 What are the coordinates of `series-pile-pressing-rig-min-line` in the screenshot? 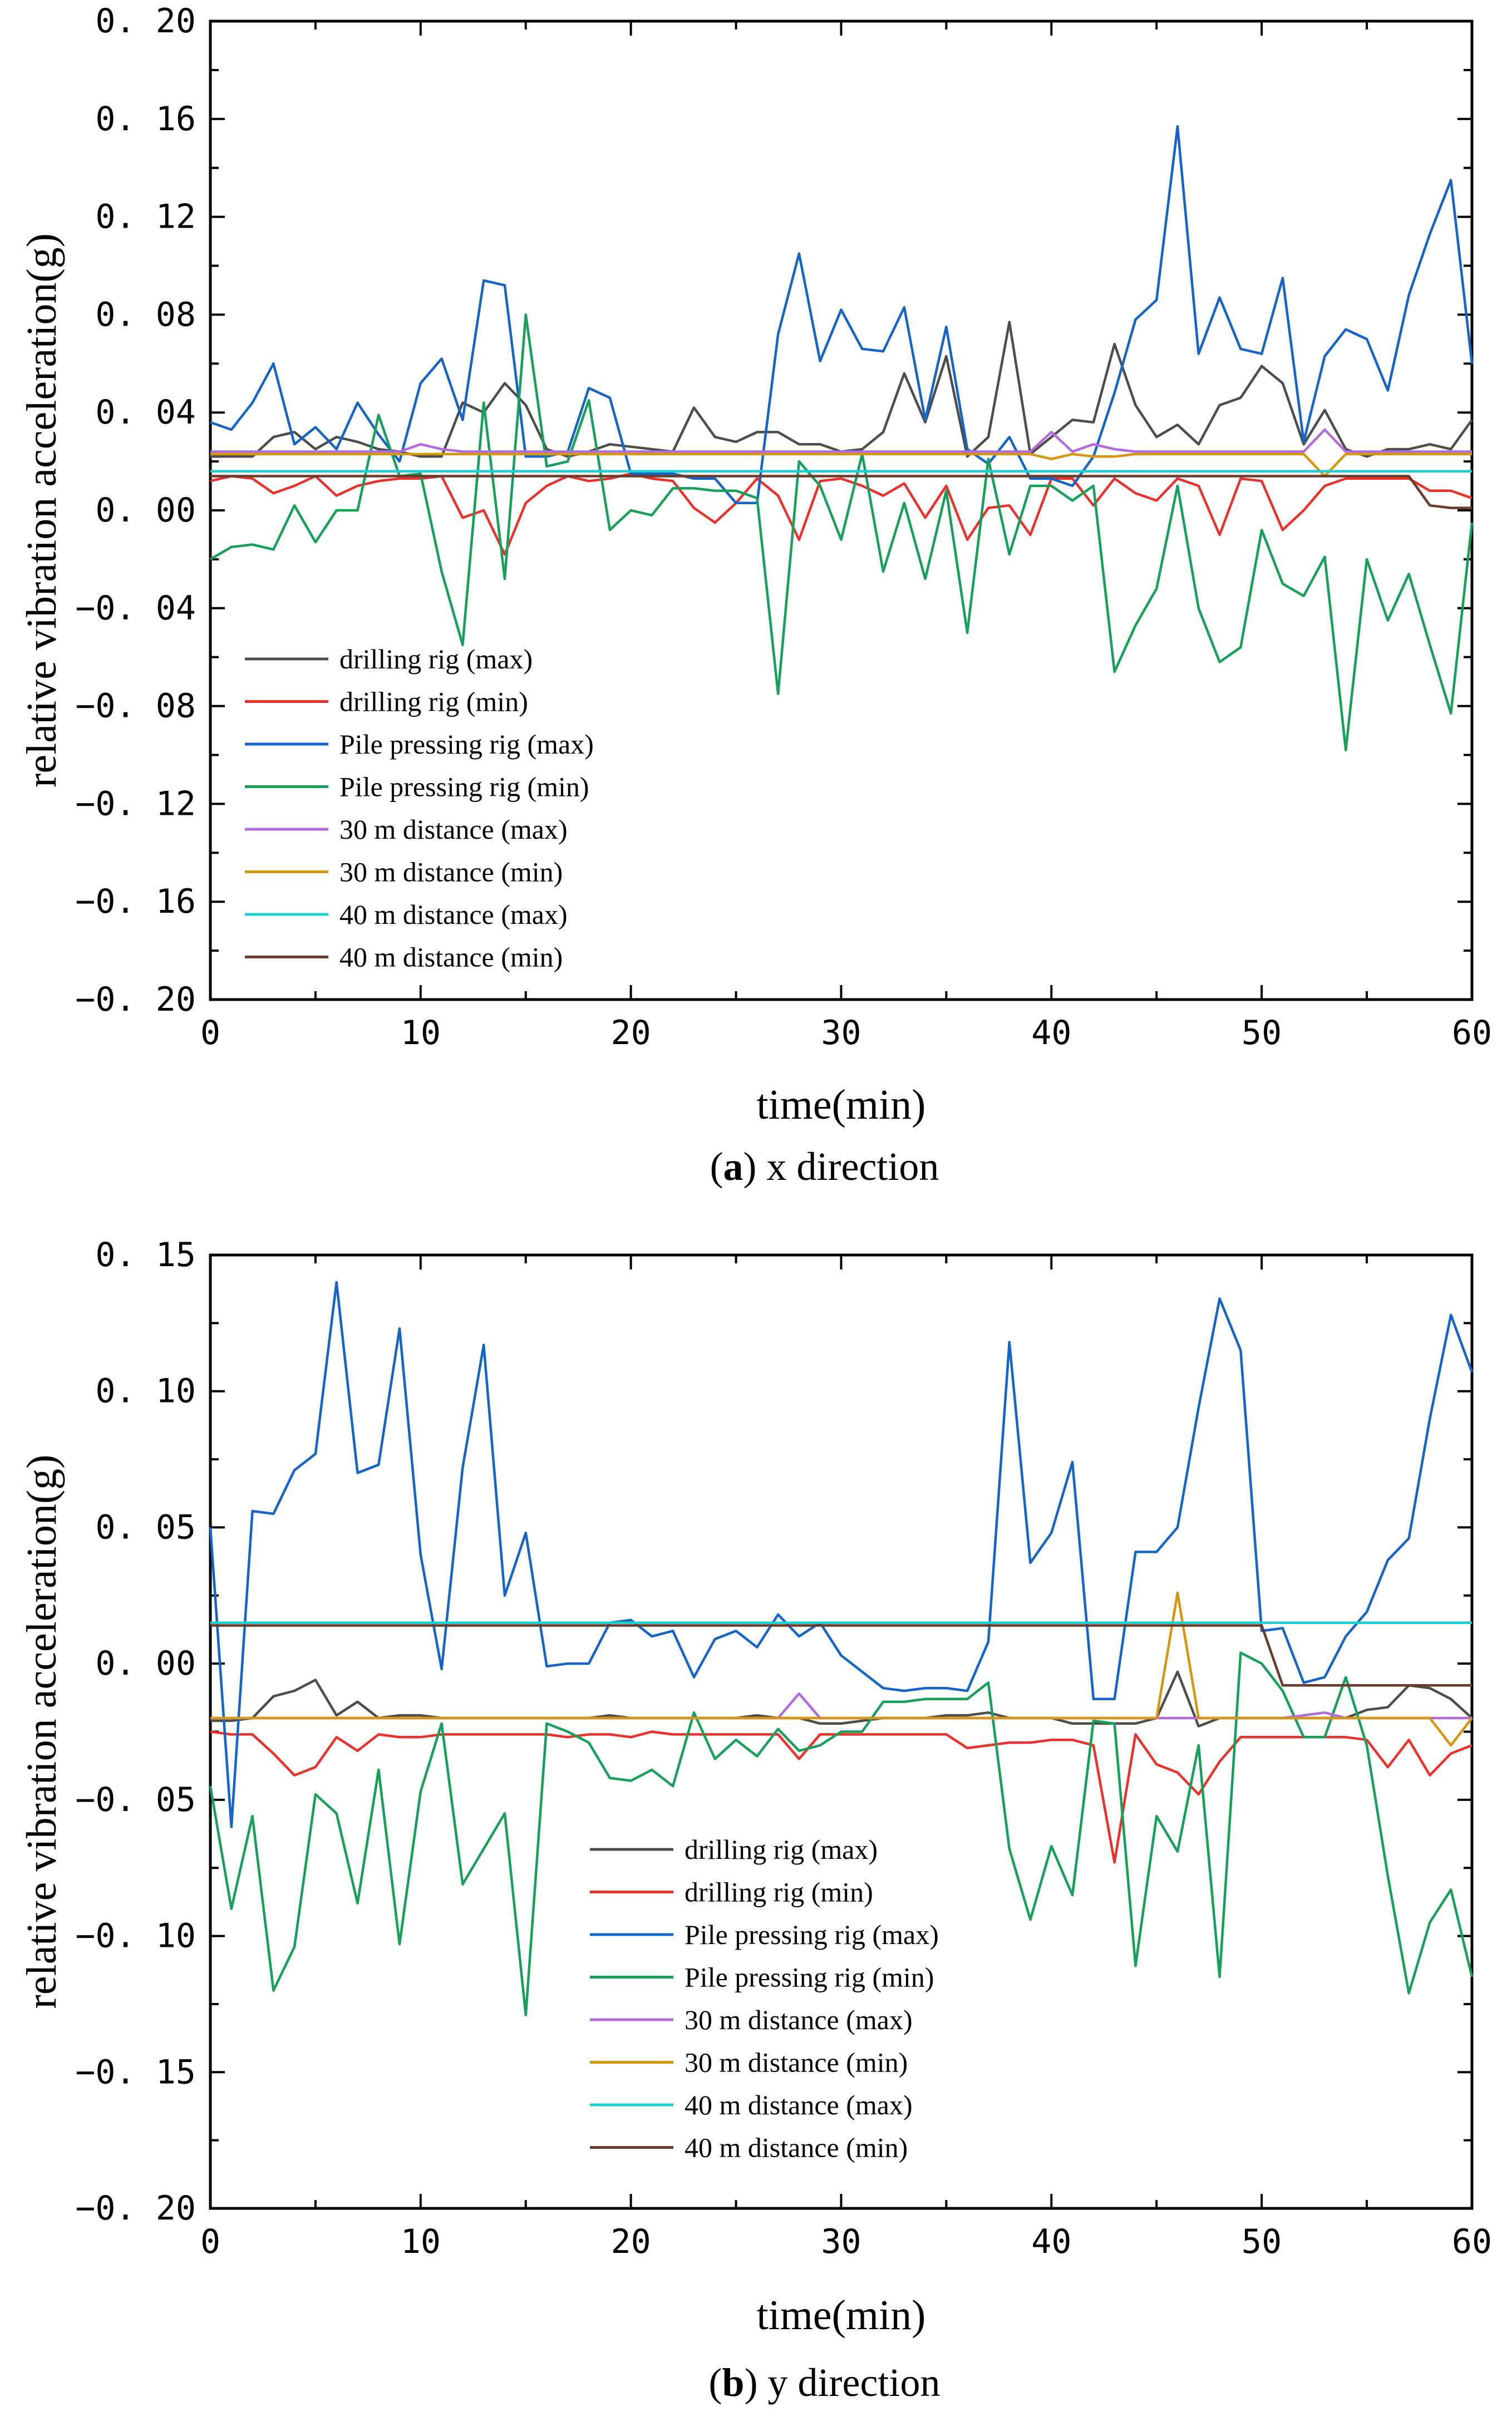 It's located at (841, 1833).